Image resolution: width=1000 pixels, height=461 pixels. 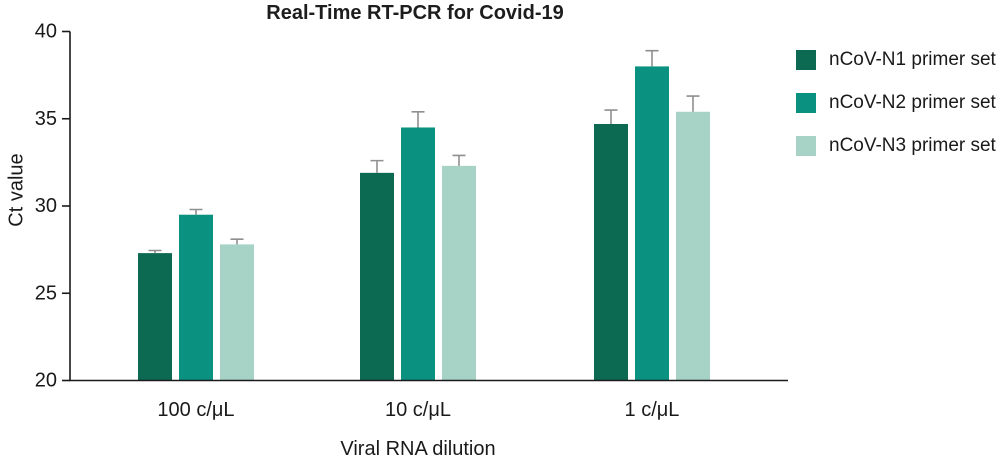 I want to click on legend-item-n1: nCoV-N1 primer set, so click(x=896, y=60).